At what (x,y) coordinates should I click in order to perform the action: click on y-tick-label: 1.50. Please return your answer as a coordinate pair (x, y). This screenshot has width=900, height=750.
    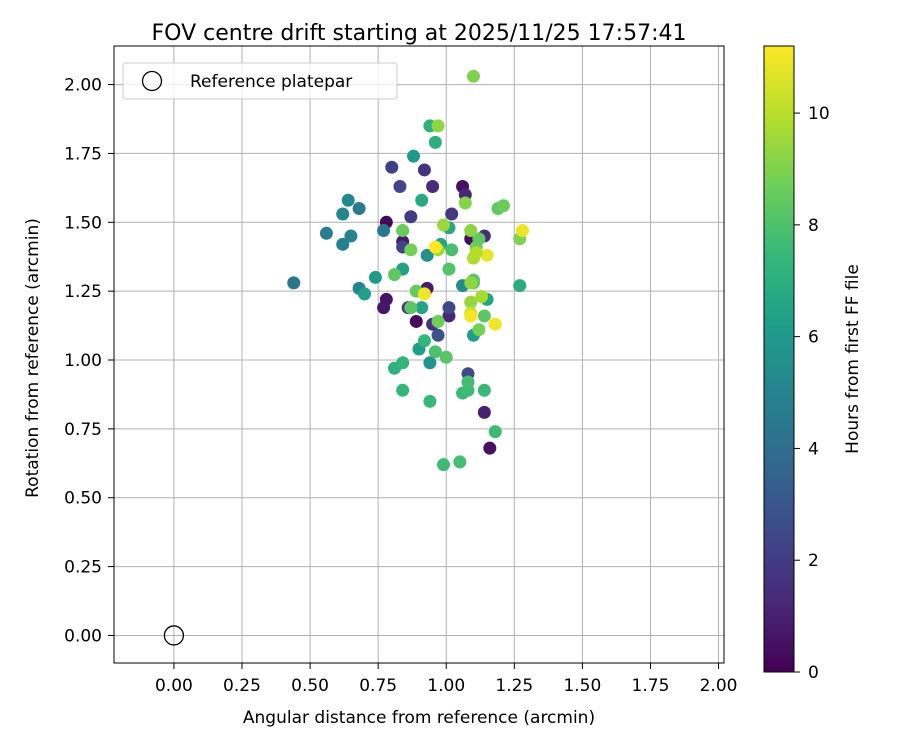
    Looking at the image, I should click on (83, 223).